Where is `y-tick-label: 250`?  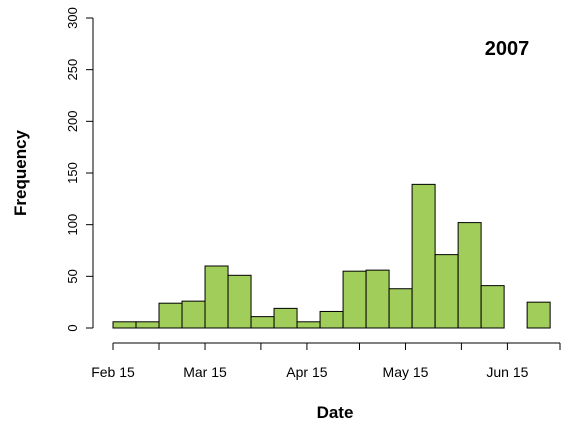
y-tick-label: 250 is located at coordinates (72, 70).